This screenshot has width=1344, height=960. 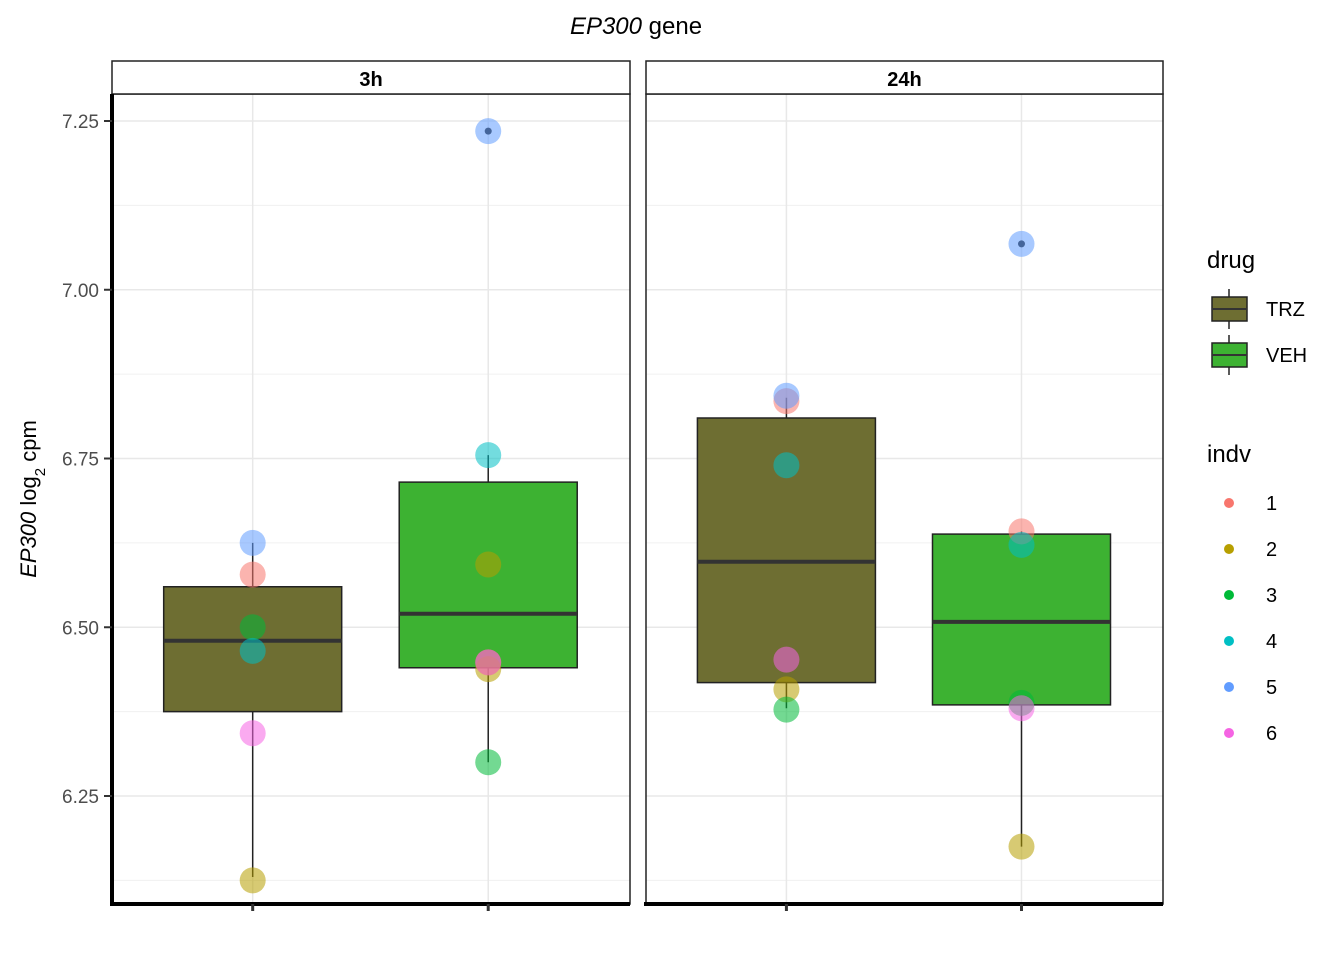 I want to click on chart-title-gene: EP300, so click(x=606, y=26).